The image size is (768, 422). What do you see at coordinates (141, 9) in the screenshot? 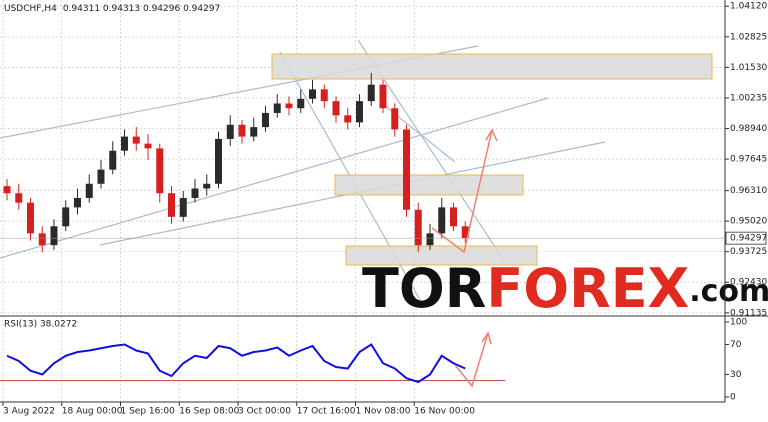
I see `ohlc-header: 0.94311 0.94313 0.94296 0.94297` at bounding box center [141, 9].